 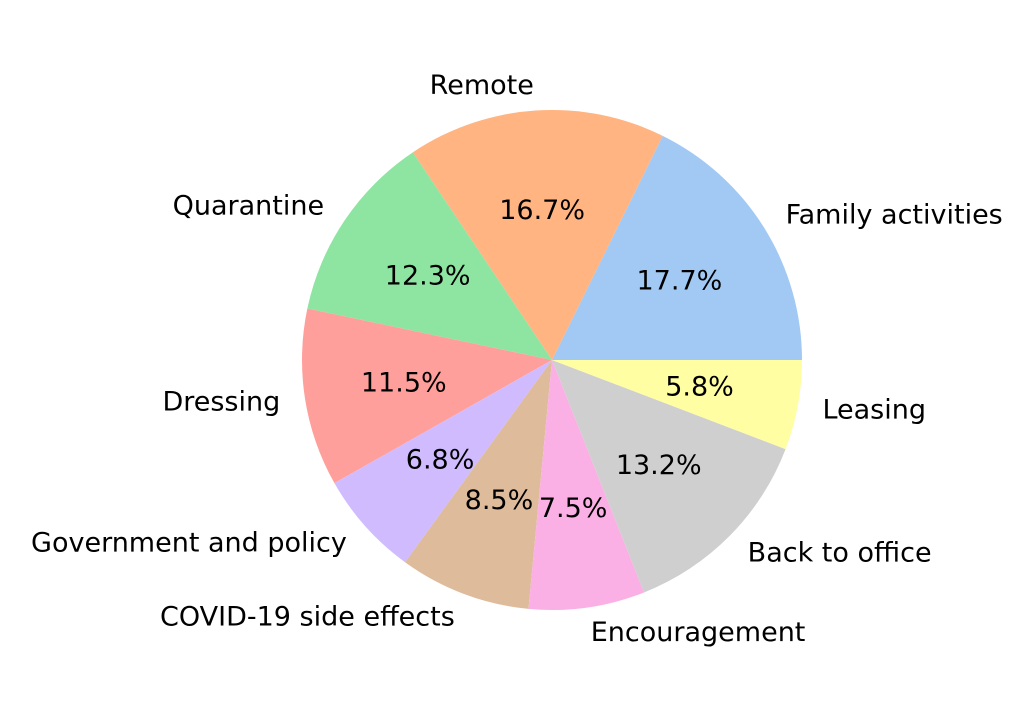 I want to click on pie-pct-label-dressing: 11.5%, so click(x=404, y=382).